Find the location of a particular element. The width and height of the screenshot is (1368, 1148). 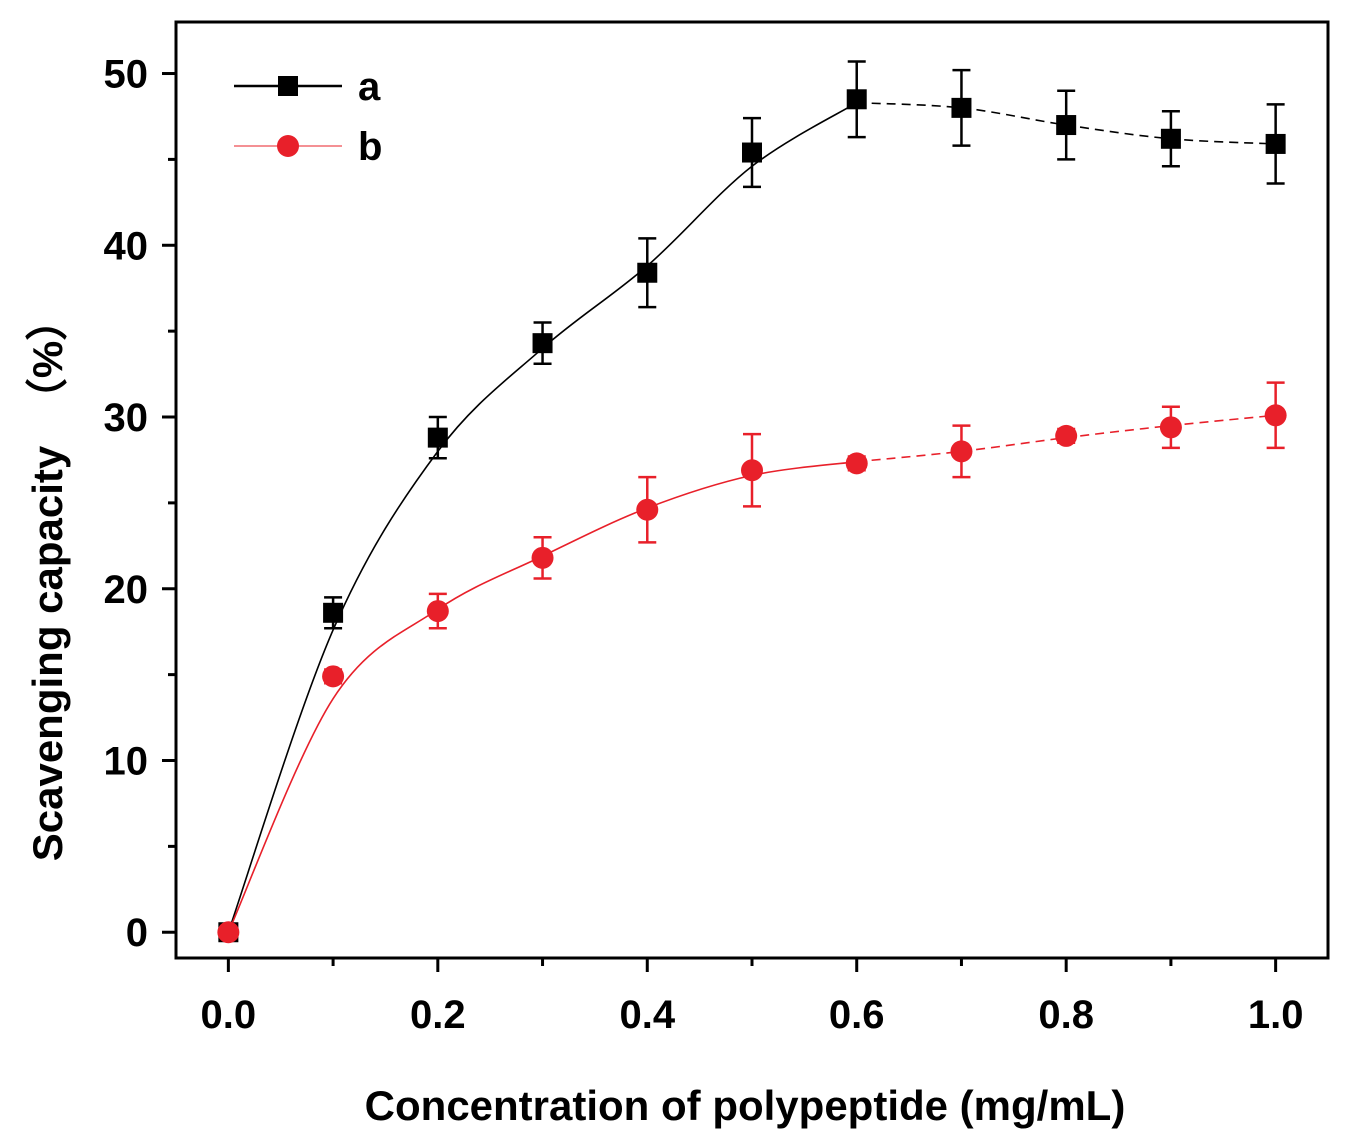

legend-marker-a is located at coordinates (288, 86).